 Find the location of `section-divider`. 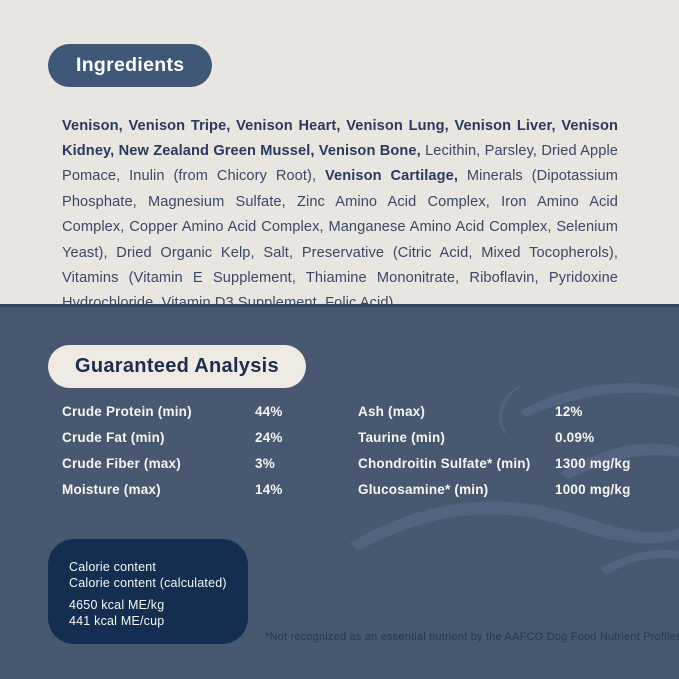

section-divider is located at coordinates (339, 305).